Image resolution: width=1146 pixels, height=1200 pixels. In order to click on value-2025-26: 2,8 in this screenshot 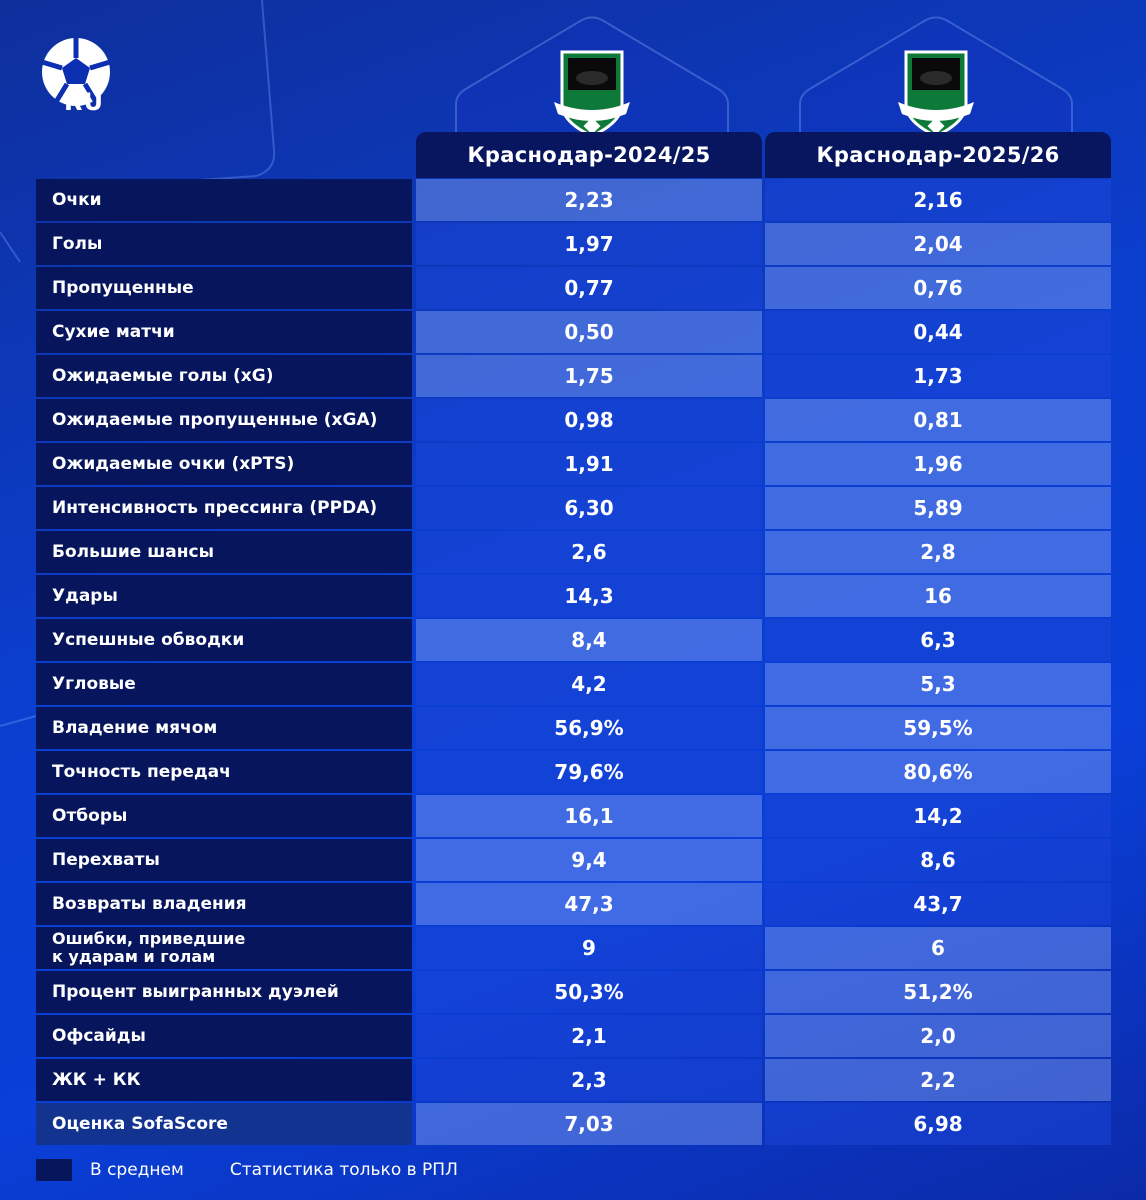, I will do `click(938, 552)`.